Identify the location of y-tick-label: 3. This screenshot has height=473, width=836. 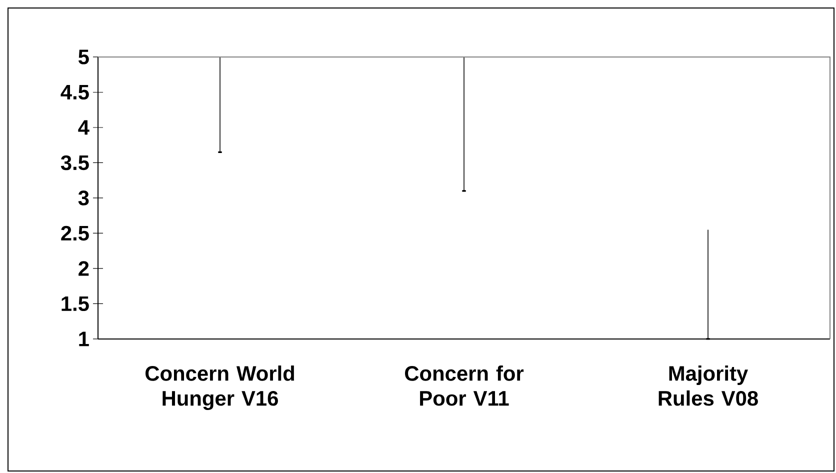
(83, 198).